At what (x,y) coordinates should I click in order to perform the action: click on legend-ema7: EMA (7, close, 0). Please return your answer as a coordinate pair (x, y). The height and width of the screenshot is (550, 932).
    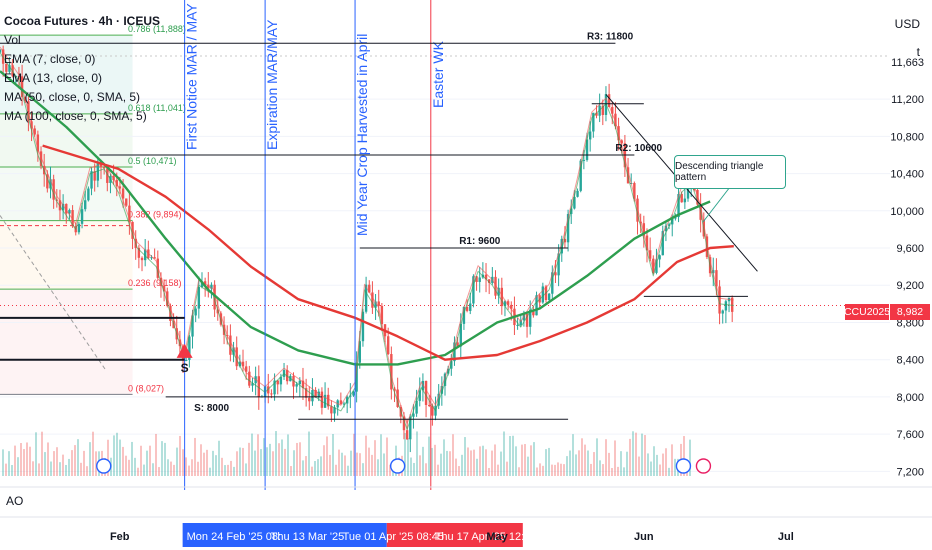
    Looking at the image, I should click on (50, 59).